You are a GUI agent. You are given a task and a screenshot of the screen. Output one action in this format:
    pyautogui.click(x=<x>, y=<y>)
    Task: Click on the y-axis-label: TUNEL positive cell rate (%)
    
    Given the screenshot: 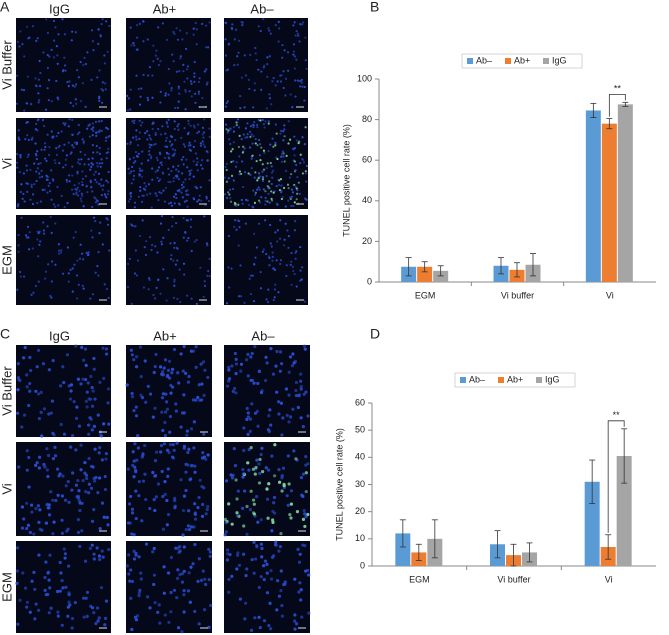 What is the action you would take?
    pyautogui.click(x=339, y=484)
    